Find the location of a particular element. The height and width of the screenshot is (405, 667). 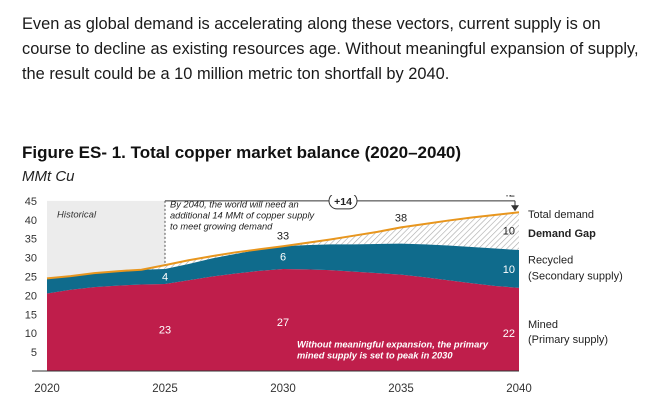

y-tick-label: 45 is located at coordinates (31, 202).